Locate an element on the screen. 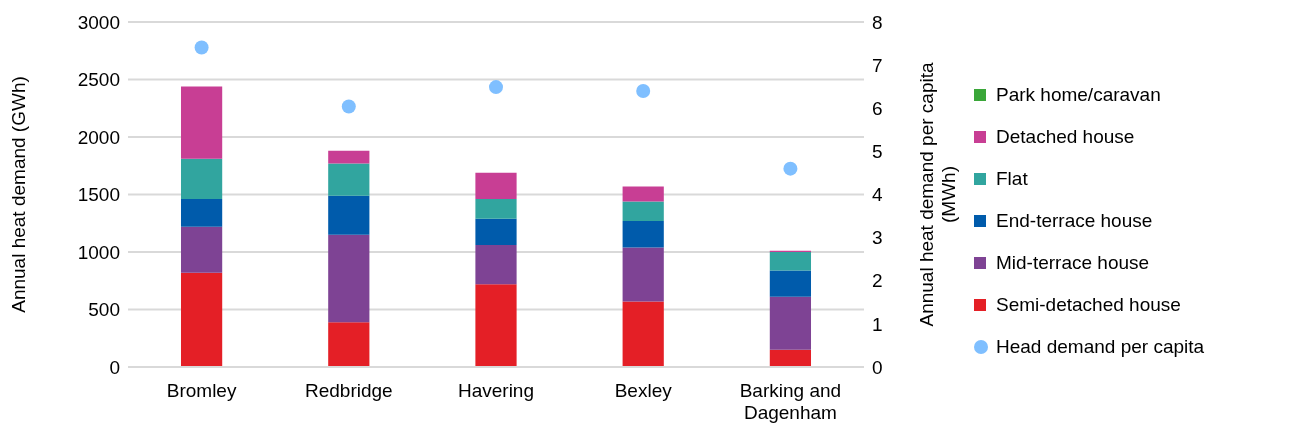 This screenshot has height=441, width=1292. y2-tick-label: 1 is located at coordinates (877, 324).